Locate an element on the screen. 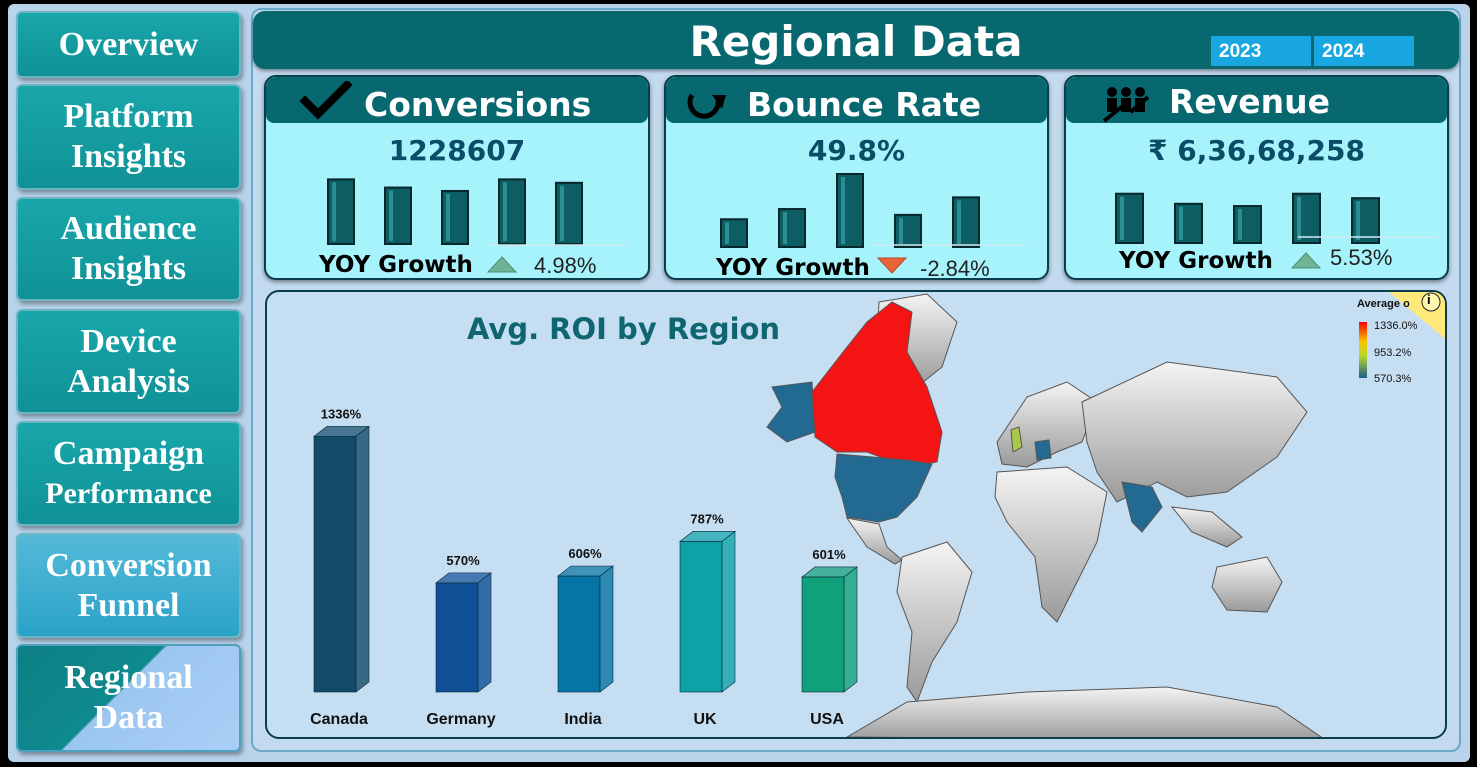 The image size is (1477, 767). map-legend-max: 1336.0% is located at coordinates (1396, 326).